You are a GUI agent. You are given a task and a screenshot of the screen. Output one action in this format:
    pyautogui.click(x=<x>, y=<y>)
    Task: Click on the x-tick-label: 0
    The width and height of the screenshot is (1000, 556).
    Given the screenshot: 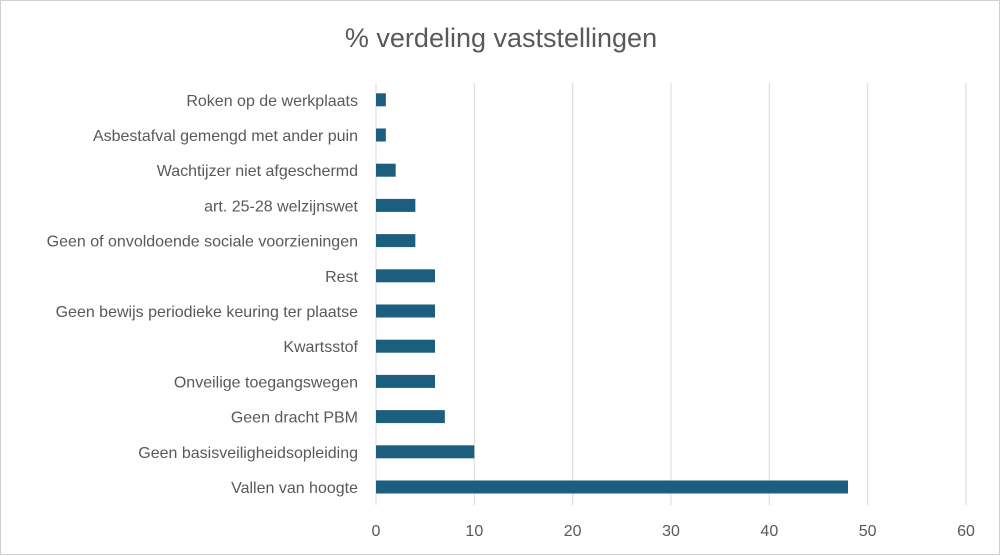 What is the action you would take?
    pyautogui.click(x=376, y=531)
    